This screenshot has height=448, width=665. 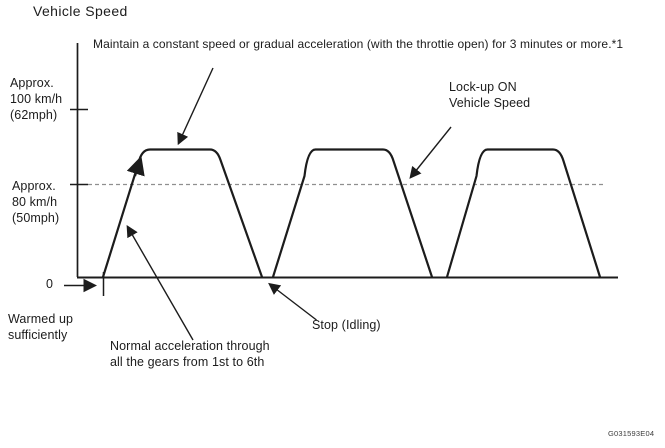 What do you see at coordinates (346, 325) in the screenshot?
I see `stop-idling-label: Stop (Idling)` at bounding box center [346, 325].